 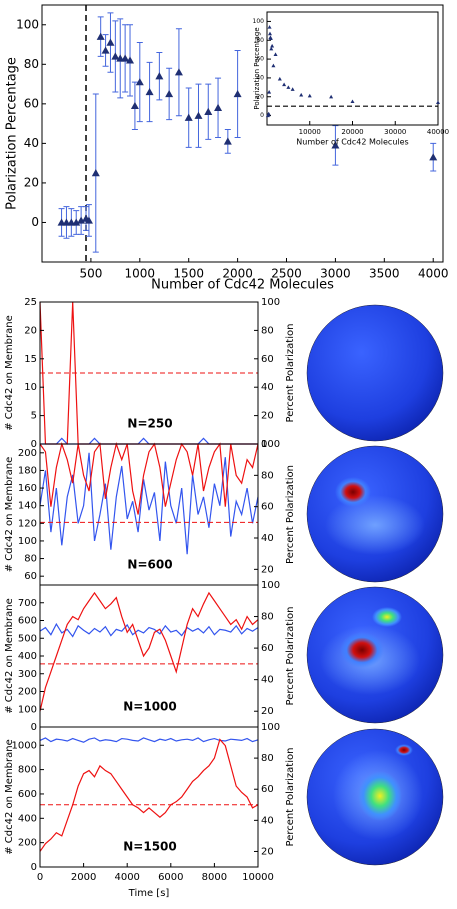 I want to click on y-tick-label: 5, so click(x=34, y=416).